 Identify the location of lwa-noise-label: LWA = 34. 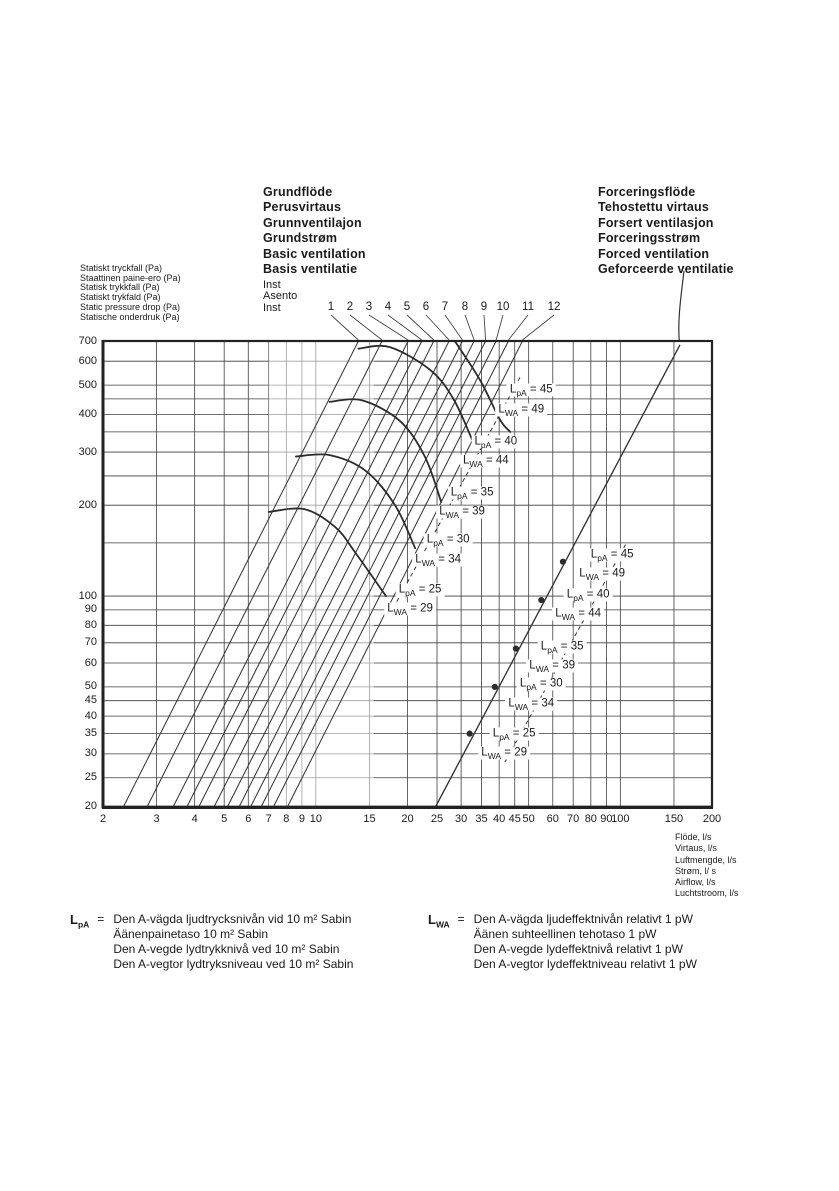
(531, 704).